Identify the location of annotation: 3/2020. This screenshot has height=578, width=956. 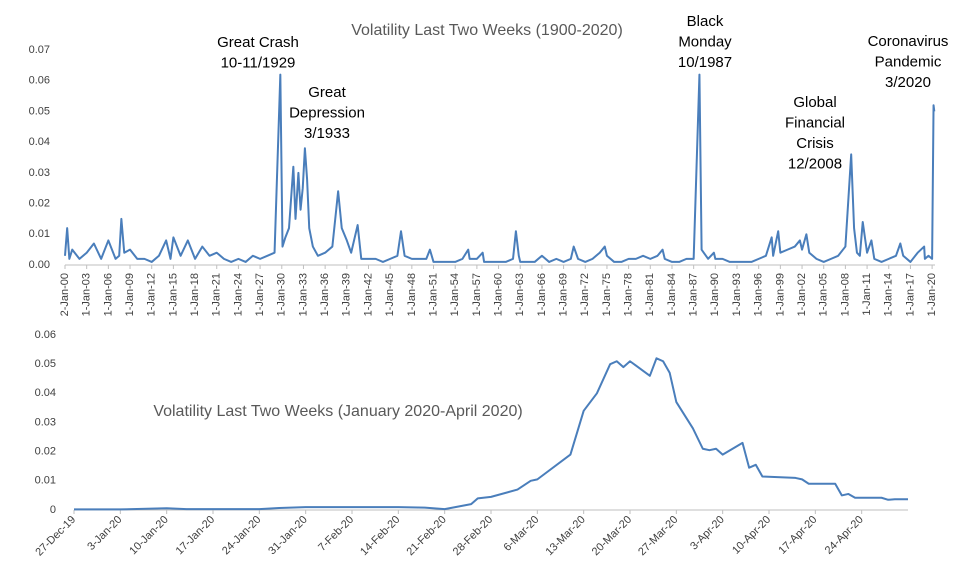
(908, 82).